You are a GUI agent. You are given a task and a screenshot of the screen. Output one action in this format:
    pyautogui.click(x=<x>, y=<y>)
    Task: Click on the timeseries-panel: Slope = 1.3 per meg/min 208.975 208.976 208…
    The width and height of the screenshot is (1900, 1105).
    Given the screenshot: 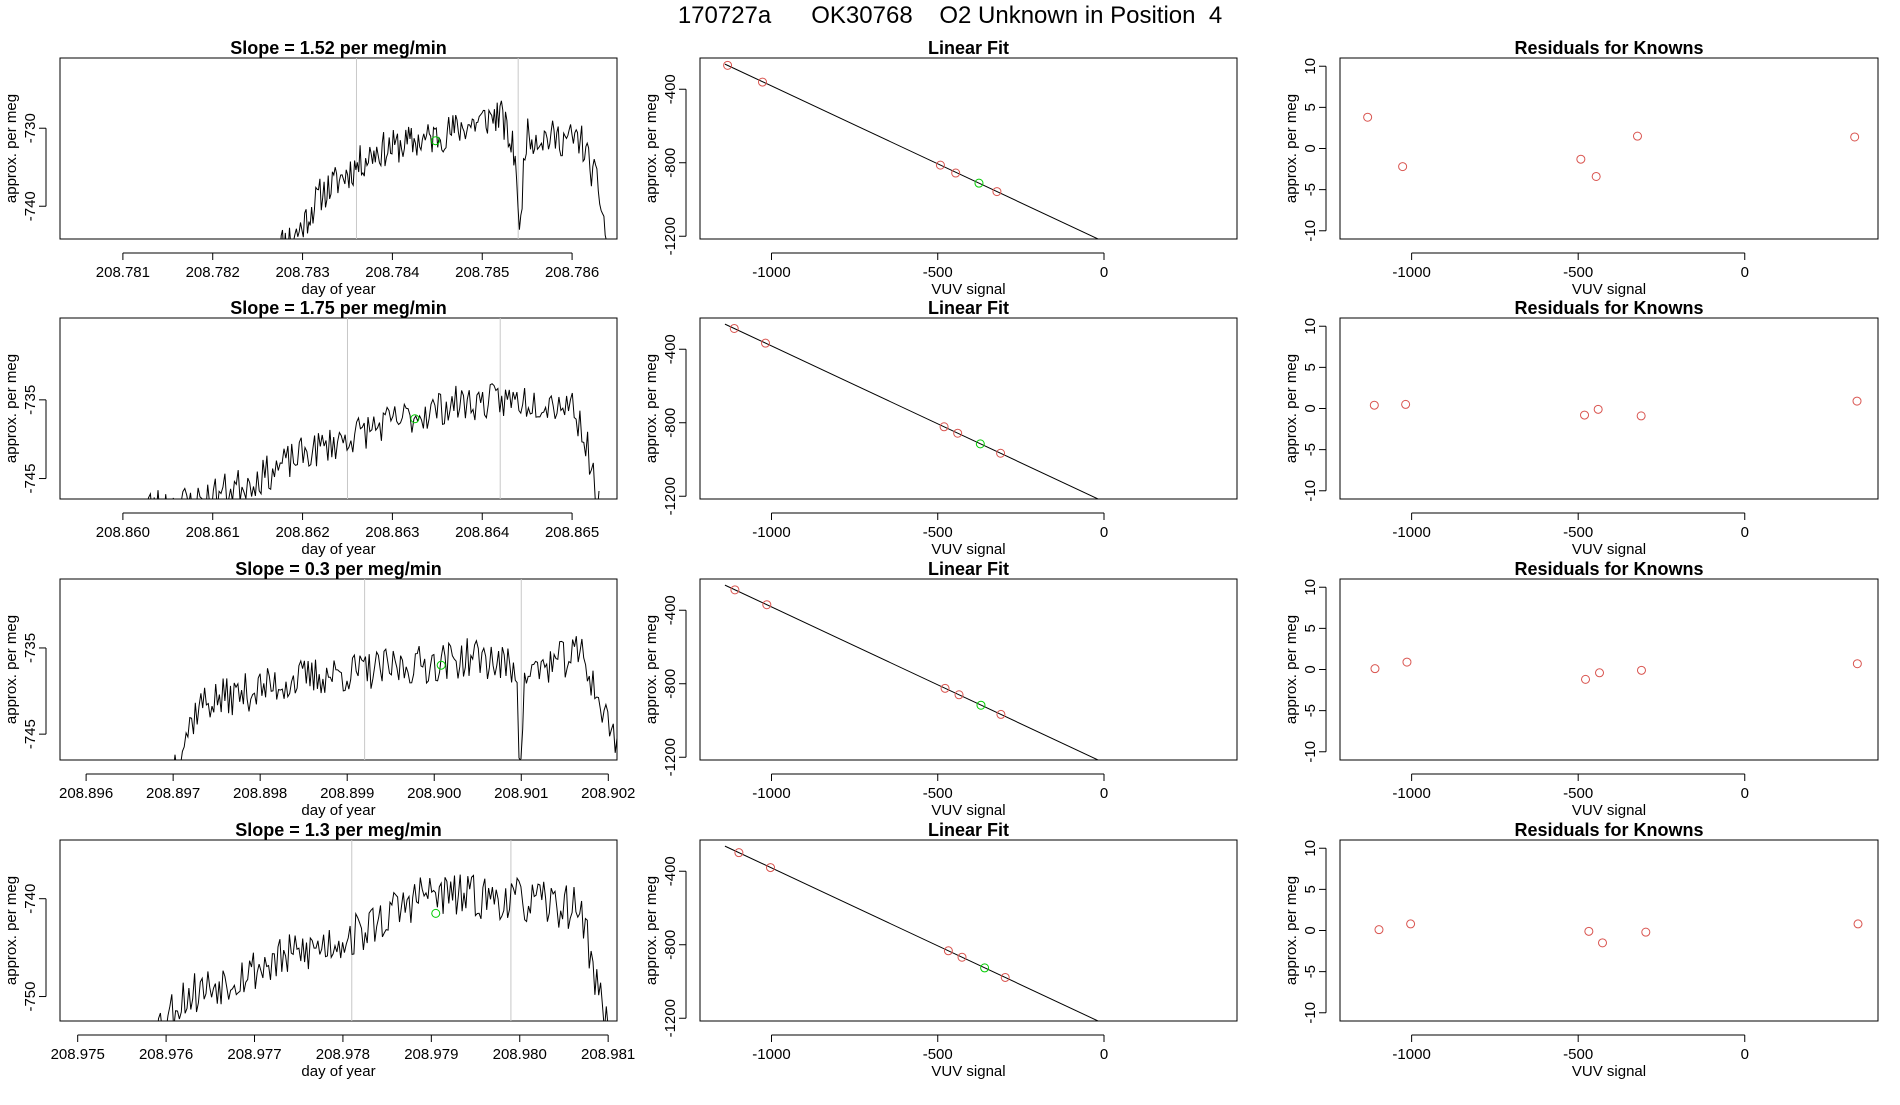 What is the action you would take?
    pyautogui.click(x=319, y=950)
    